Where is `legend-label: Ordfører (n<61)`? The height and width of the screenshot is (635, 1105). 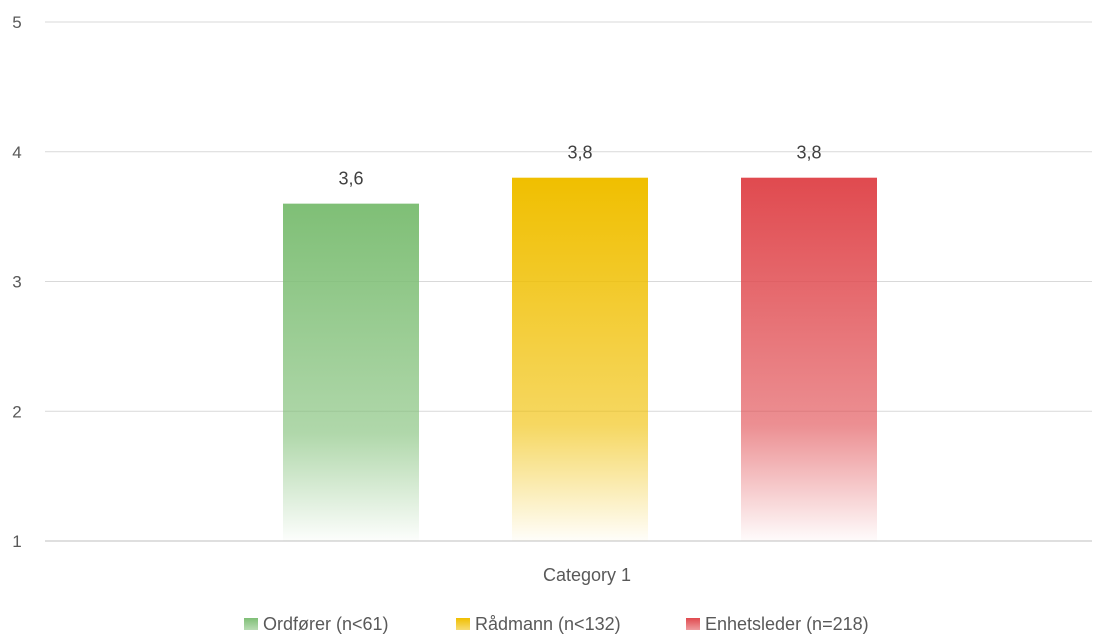
legend-label: Ordfører (n<61) is located at coordinates (326, 624).